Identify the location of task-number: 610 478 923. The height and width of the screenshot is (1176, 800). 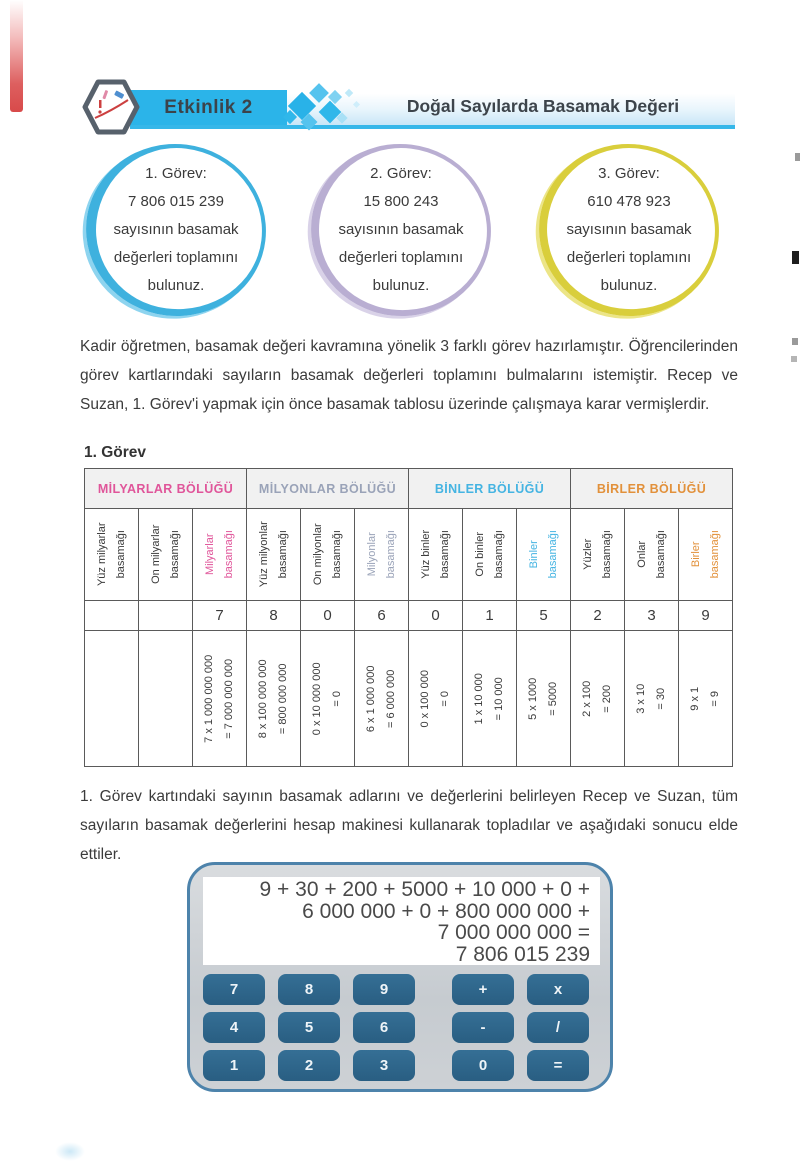
(629, 201).